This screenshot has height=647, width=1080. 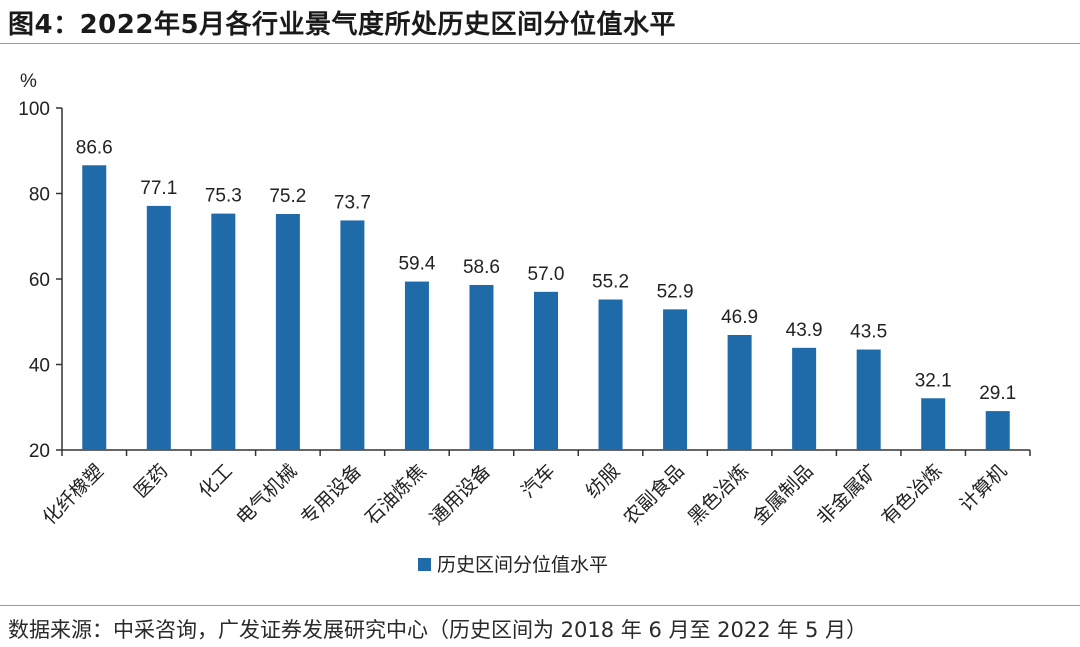 I want to click on bar-data-label: 46.9, so click(x=739, y=317).